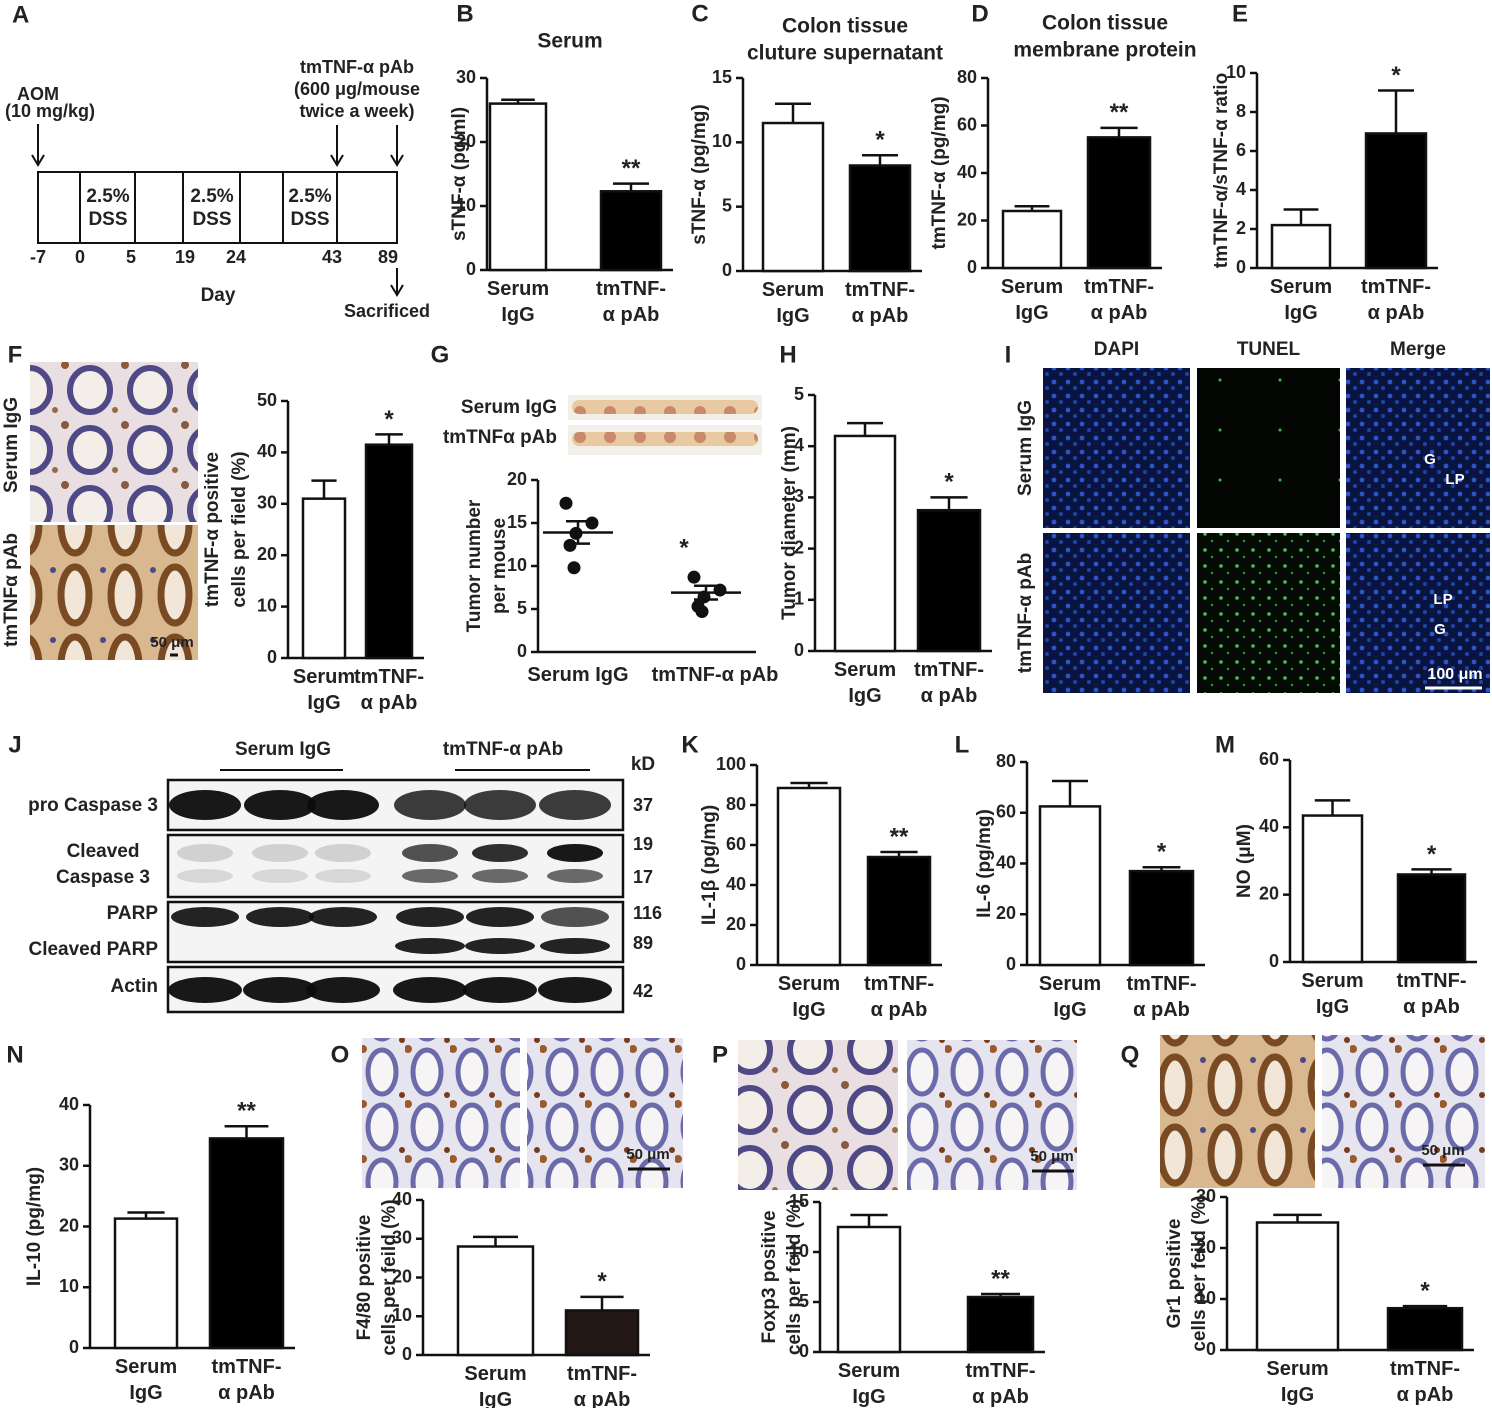 This screenshot has width=1492, height=1408. I want to click on panel-letter: O, so click(340, 1054).